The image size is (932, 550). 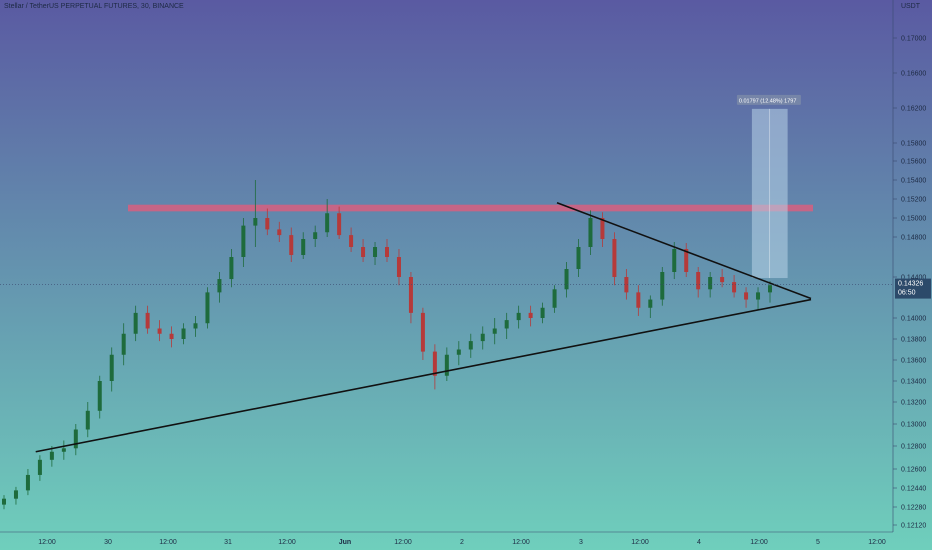 What do you see at coordinates (462, 542) in the screenshot?
I see `x-tick-label: 2` at bounding box center [462, 542].